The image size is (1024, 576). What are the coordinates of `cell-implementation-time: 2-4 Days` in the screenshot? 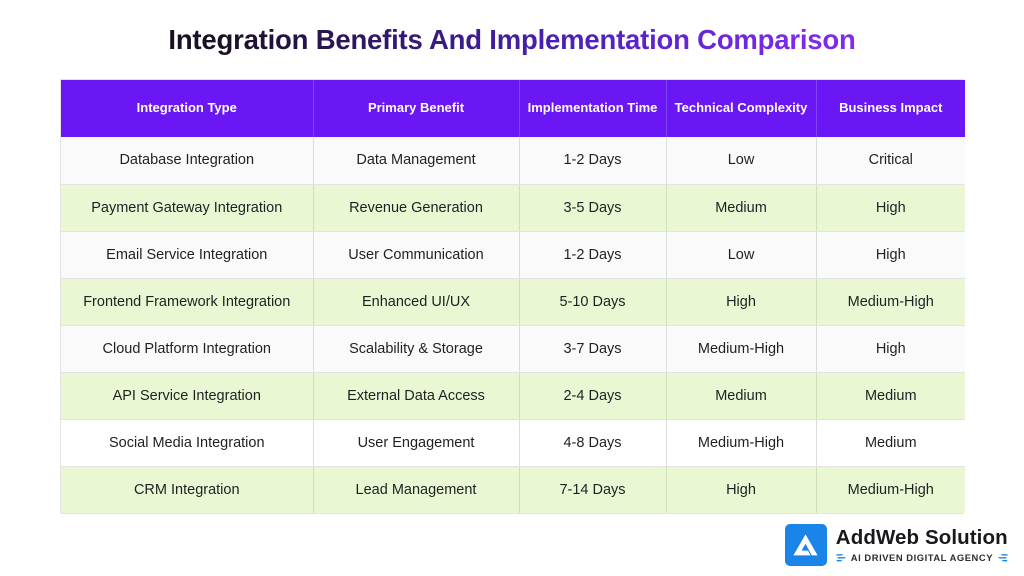 It's located at (593, 396).